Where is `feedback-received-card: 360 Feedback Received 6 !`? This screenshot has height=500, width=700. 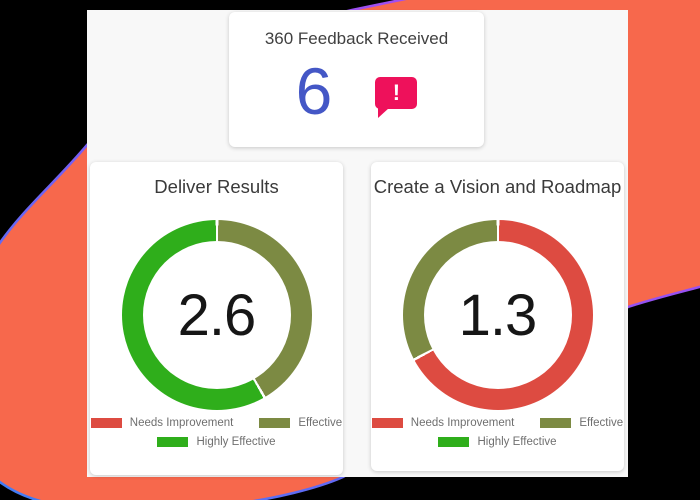
feedback-received-card: 360 Feedback Received 6 ! is located at coordinates (356, 79).